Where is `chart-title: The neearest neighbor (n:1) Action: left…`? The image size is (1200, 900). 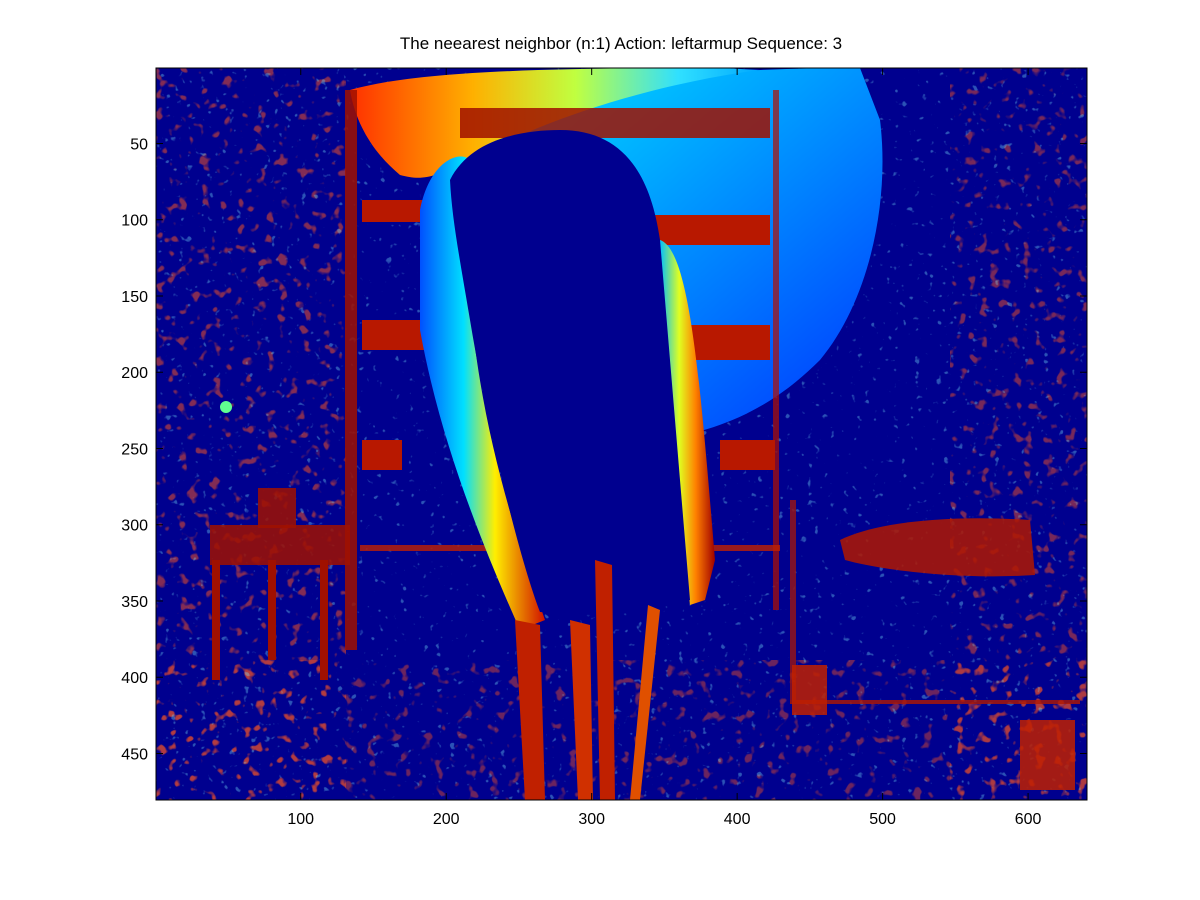
chart-title: The neearest neighbor (n:1) Action: left… is located at coordinates (621, 43).